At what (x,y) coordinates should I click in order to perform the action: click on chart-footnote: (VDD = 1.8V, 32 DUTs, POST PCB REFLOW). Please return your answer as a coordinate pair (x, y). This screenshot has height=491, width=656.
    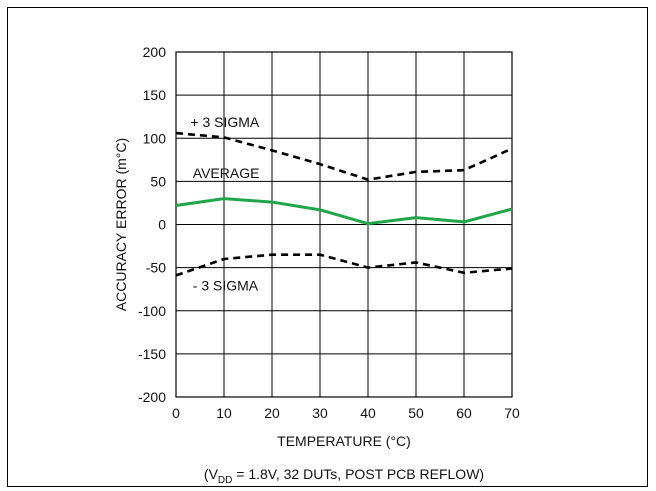
    Looking at the image, I should click on (344, 476).